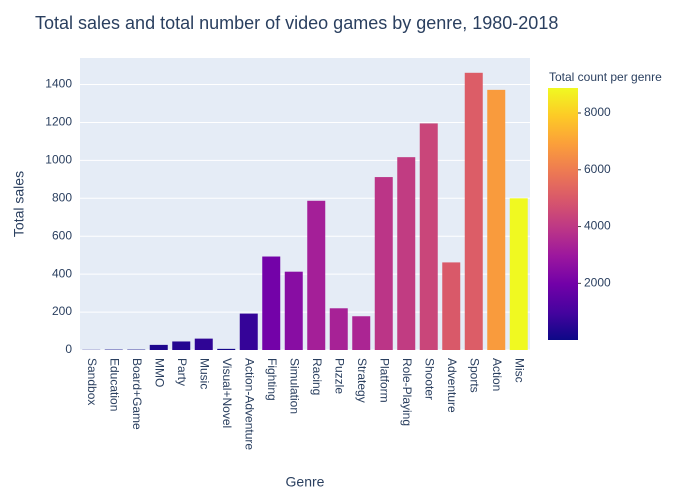 This screenshot has height=500, width=700. I want to click on x-tick-label: Education, so click(115, 384).